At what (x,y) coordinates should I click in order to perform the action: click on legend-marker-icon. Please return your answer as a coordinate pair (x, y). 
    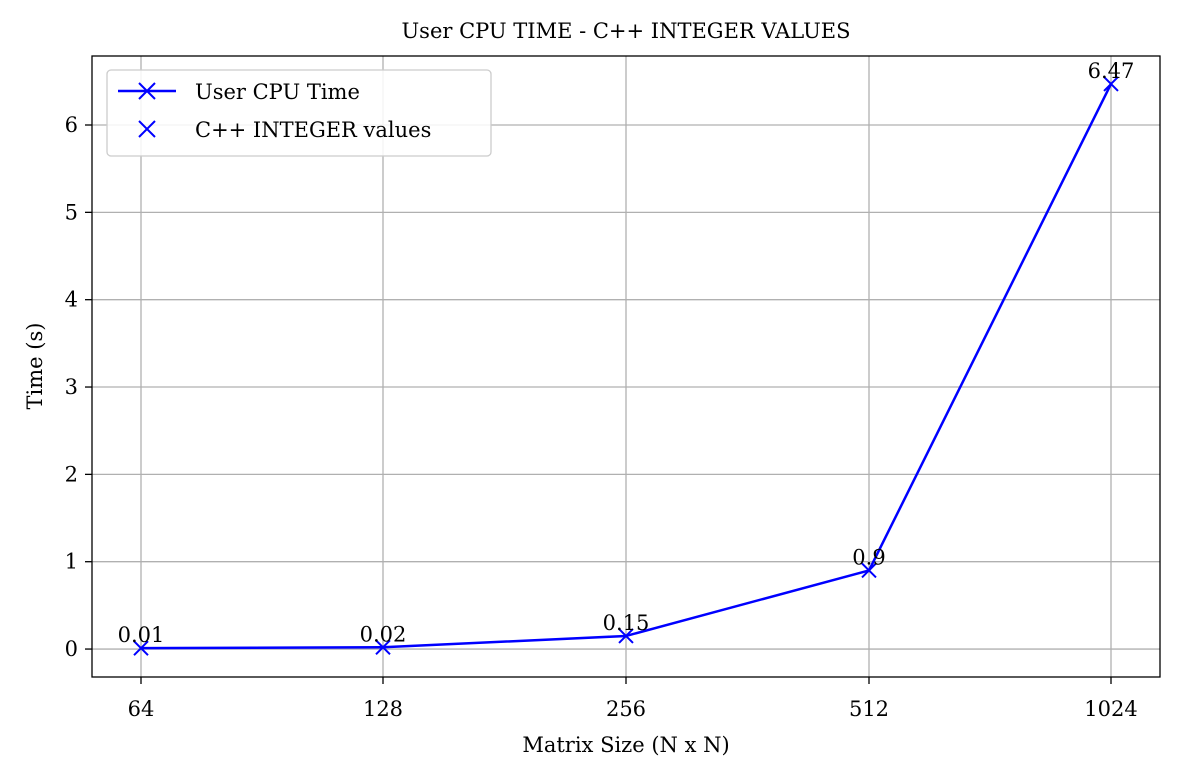
    Looking at the image, I should click on (147, 129).